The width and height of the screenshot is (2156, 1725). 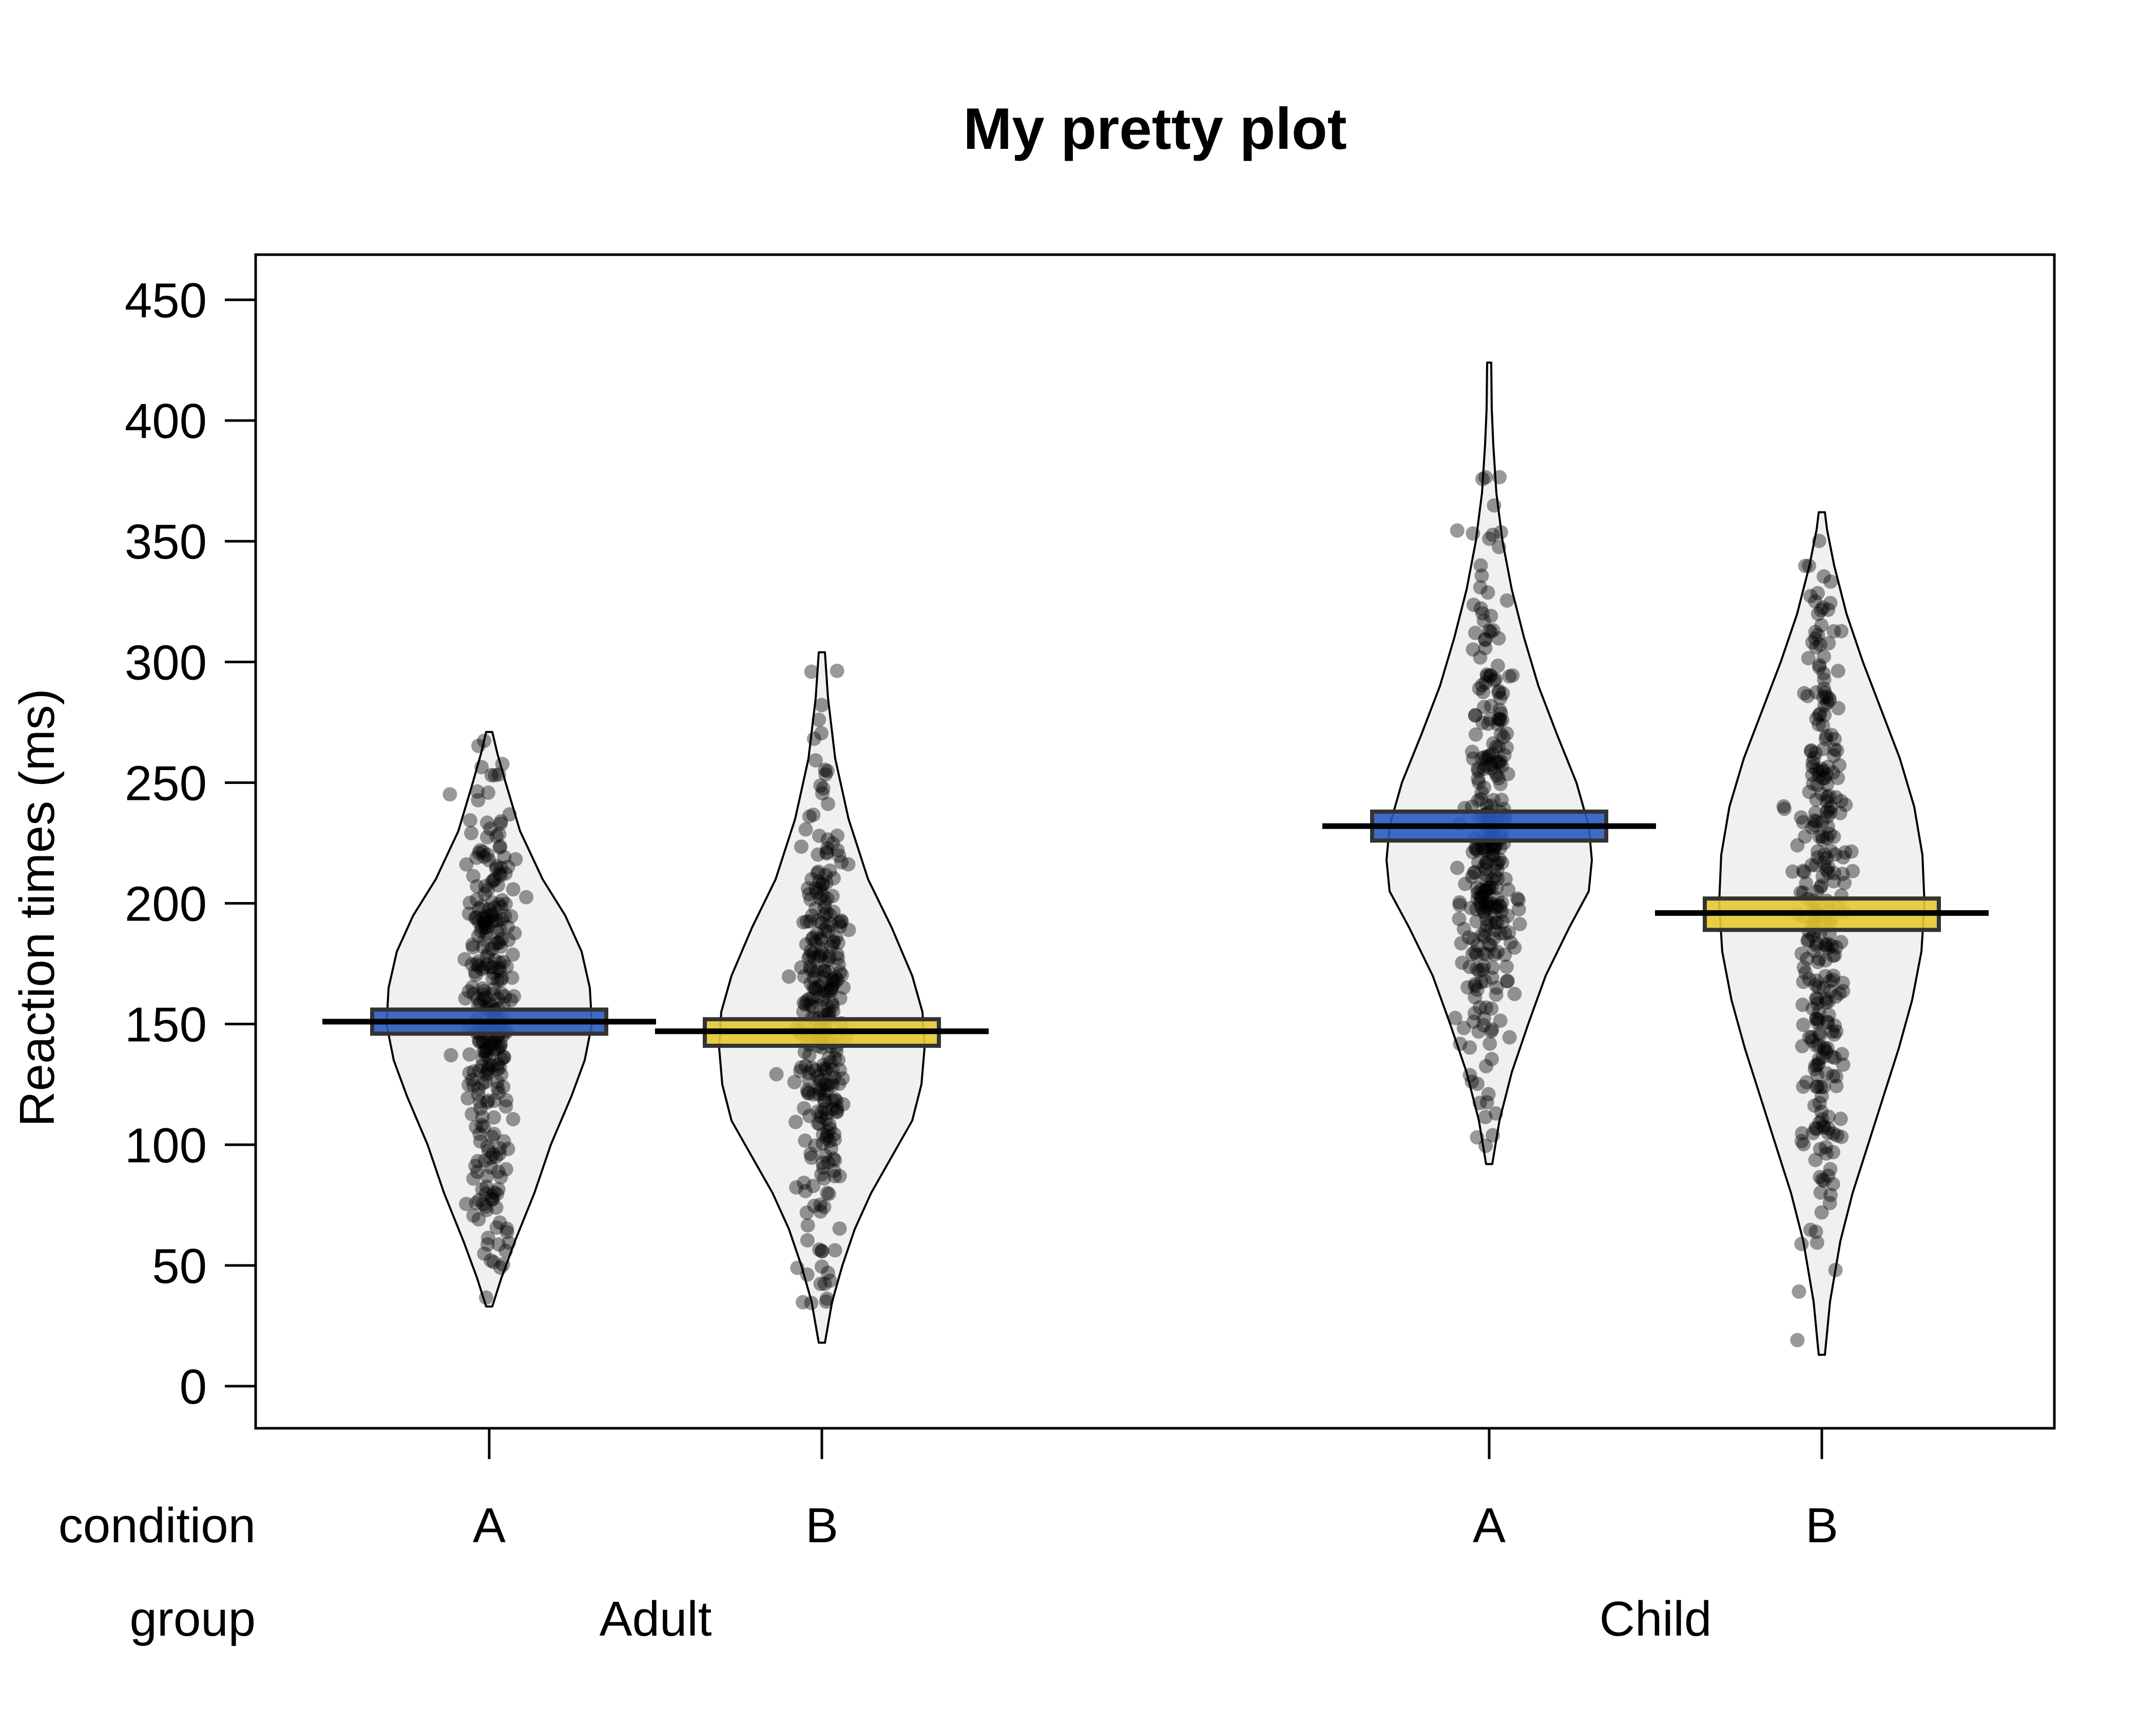 I want to click on y-tick-label: 250, so click(x=166, y=783).